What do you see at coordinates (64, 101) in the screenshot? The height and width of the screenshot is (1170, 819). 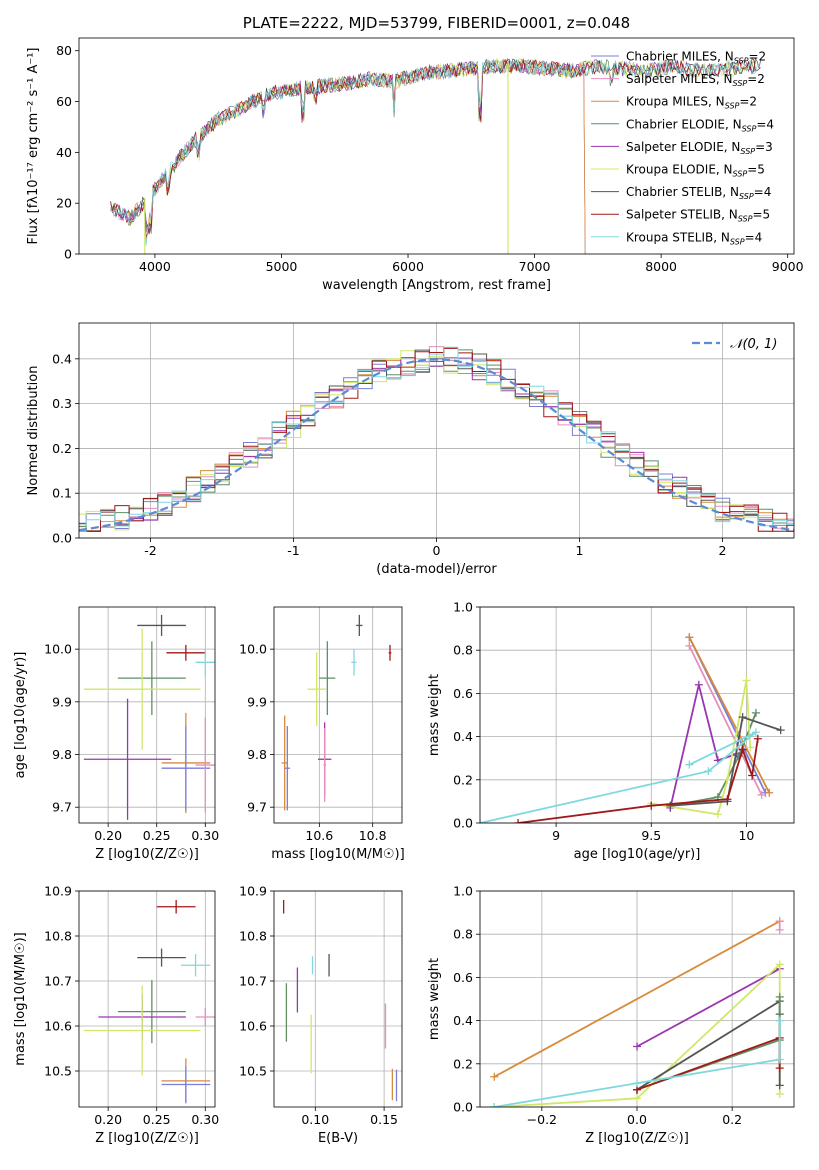 I see `y-tick-label: 60` at bounding box center [64, 101].